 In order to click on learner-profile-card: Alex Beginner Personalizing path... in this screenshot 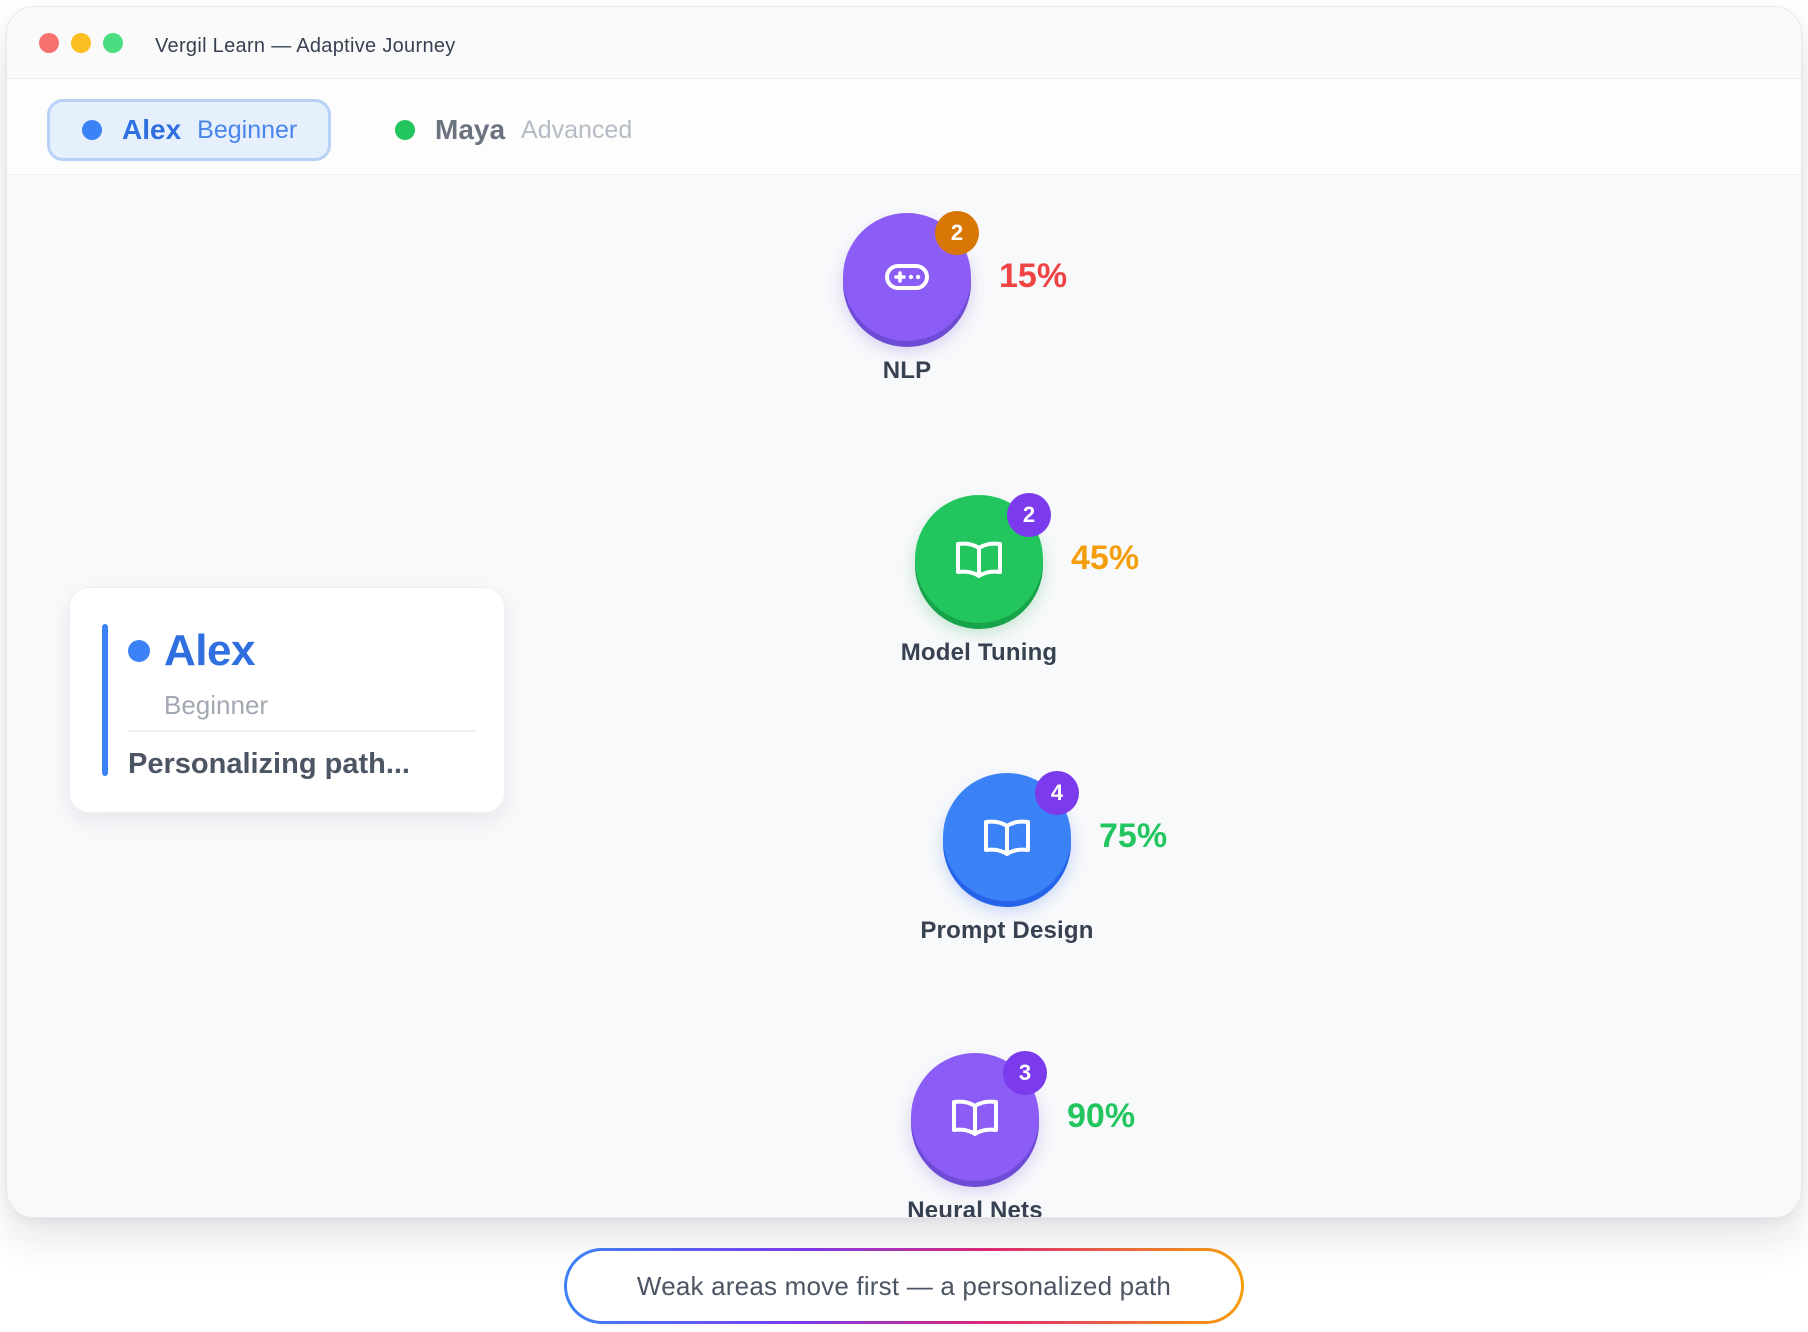, I will do `click(287, 700)`.